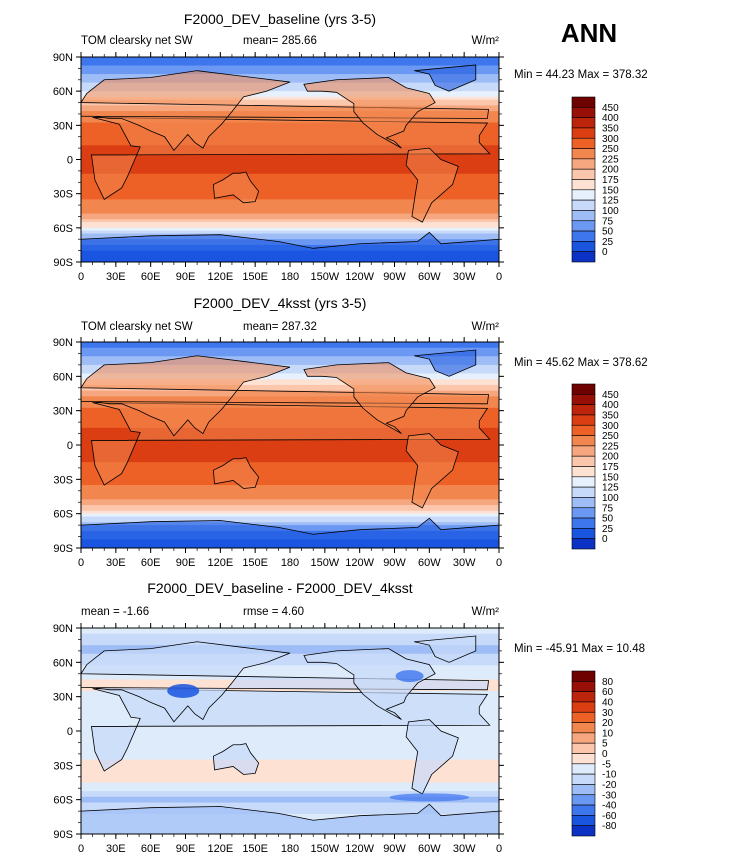 The width and height of the screenshot is (733, 866). What do you see at coordinates (609, 826) in the screenshot?
I see `colorbar-label: -80` at bounding box center [609, 826].